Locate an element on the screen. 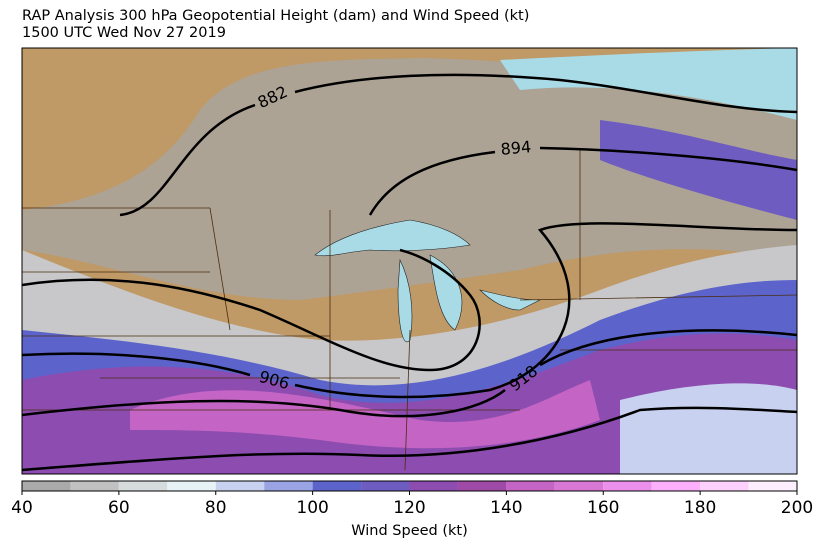  colorbar-tick-label: 160 is located at coordinates (603, 508).